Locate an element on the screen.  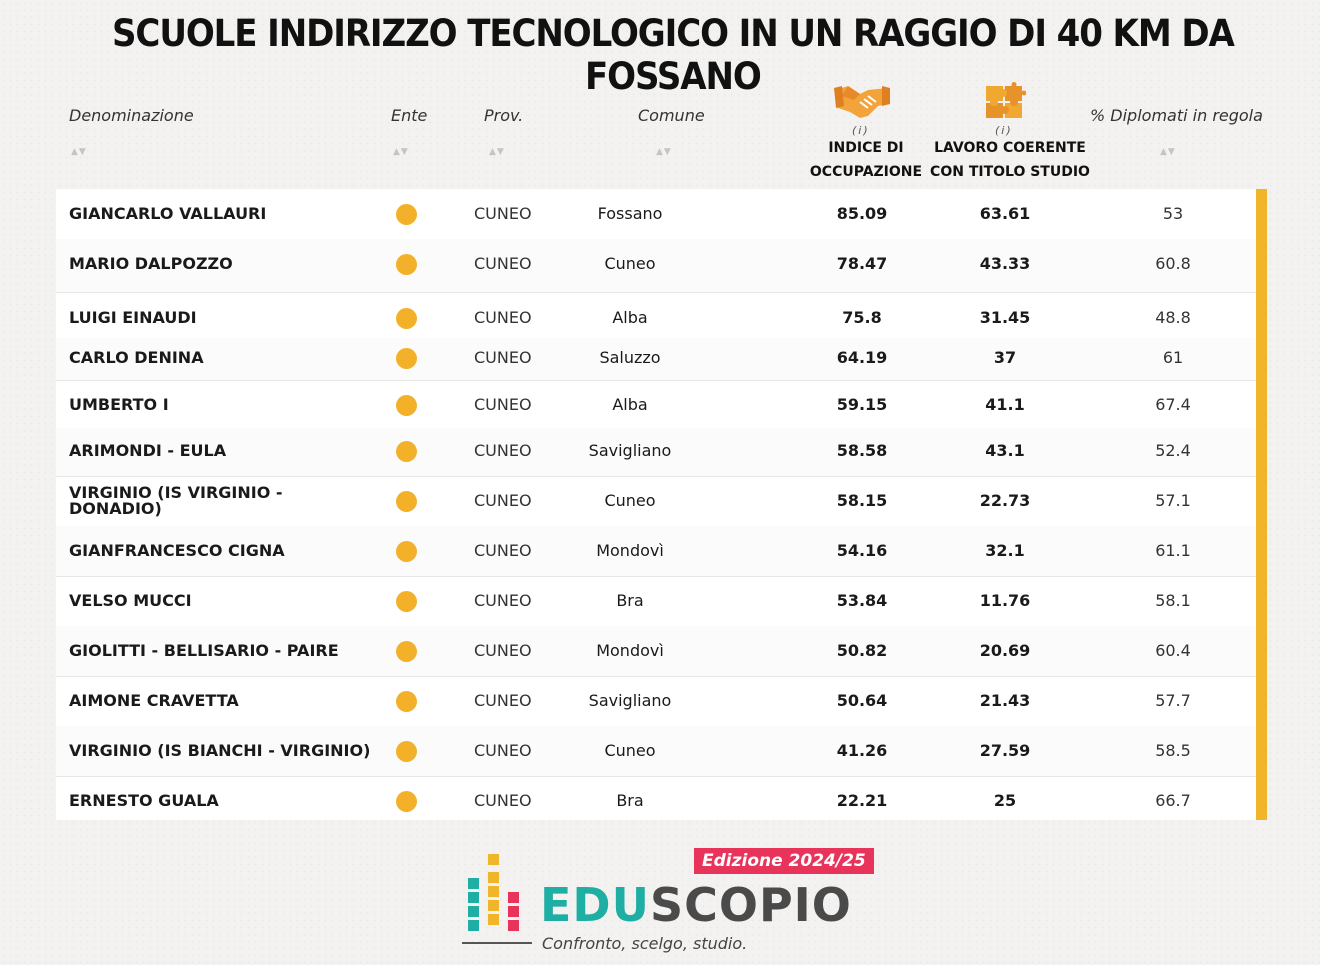
comune-text: Bra is located at coordinates (630, 800).